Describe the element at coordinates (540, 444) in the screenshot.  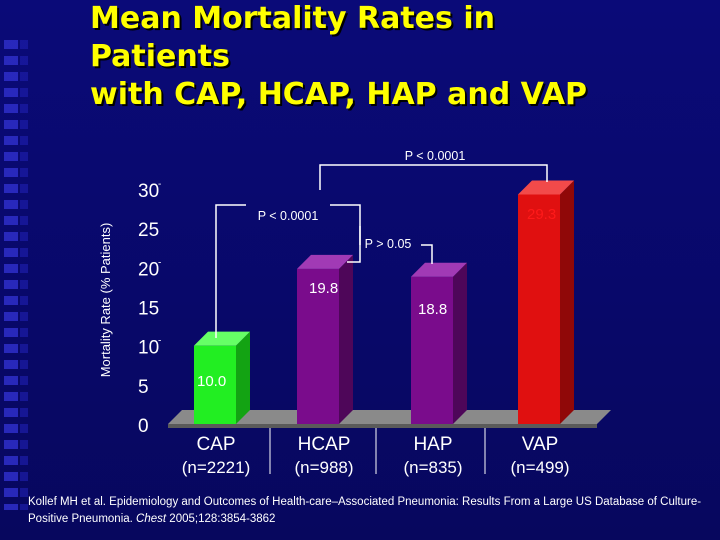
I see `x-category-vap: VAP` at that location.